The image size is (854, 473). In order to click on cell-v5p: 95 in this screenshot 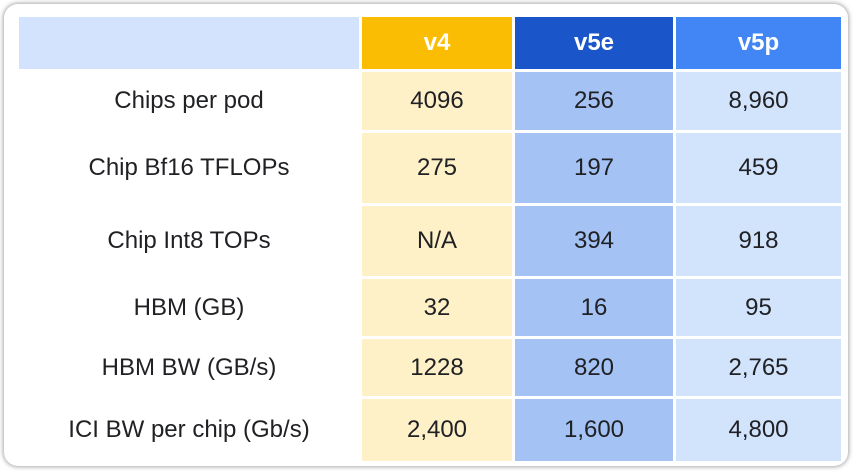, I will do `click(758, 307)`.